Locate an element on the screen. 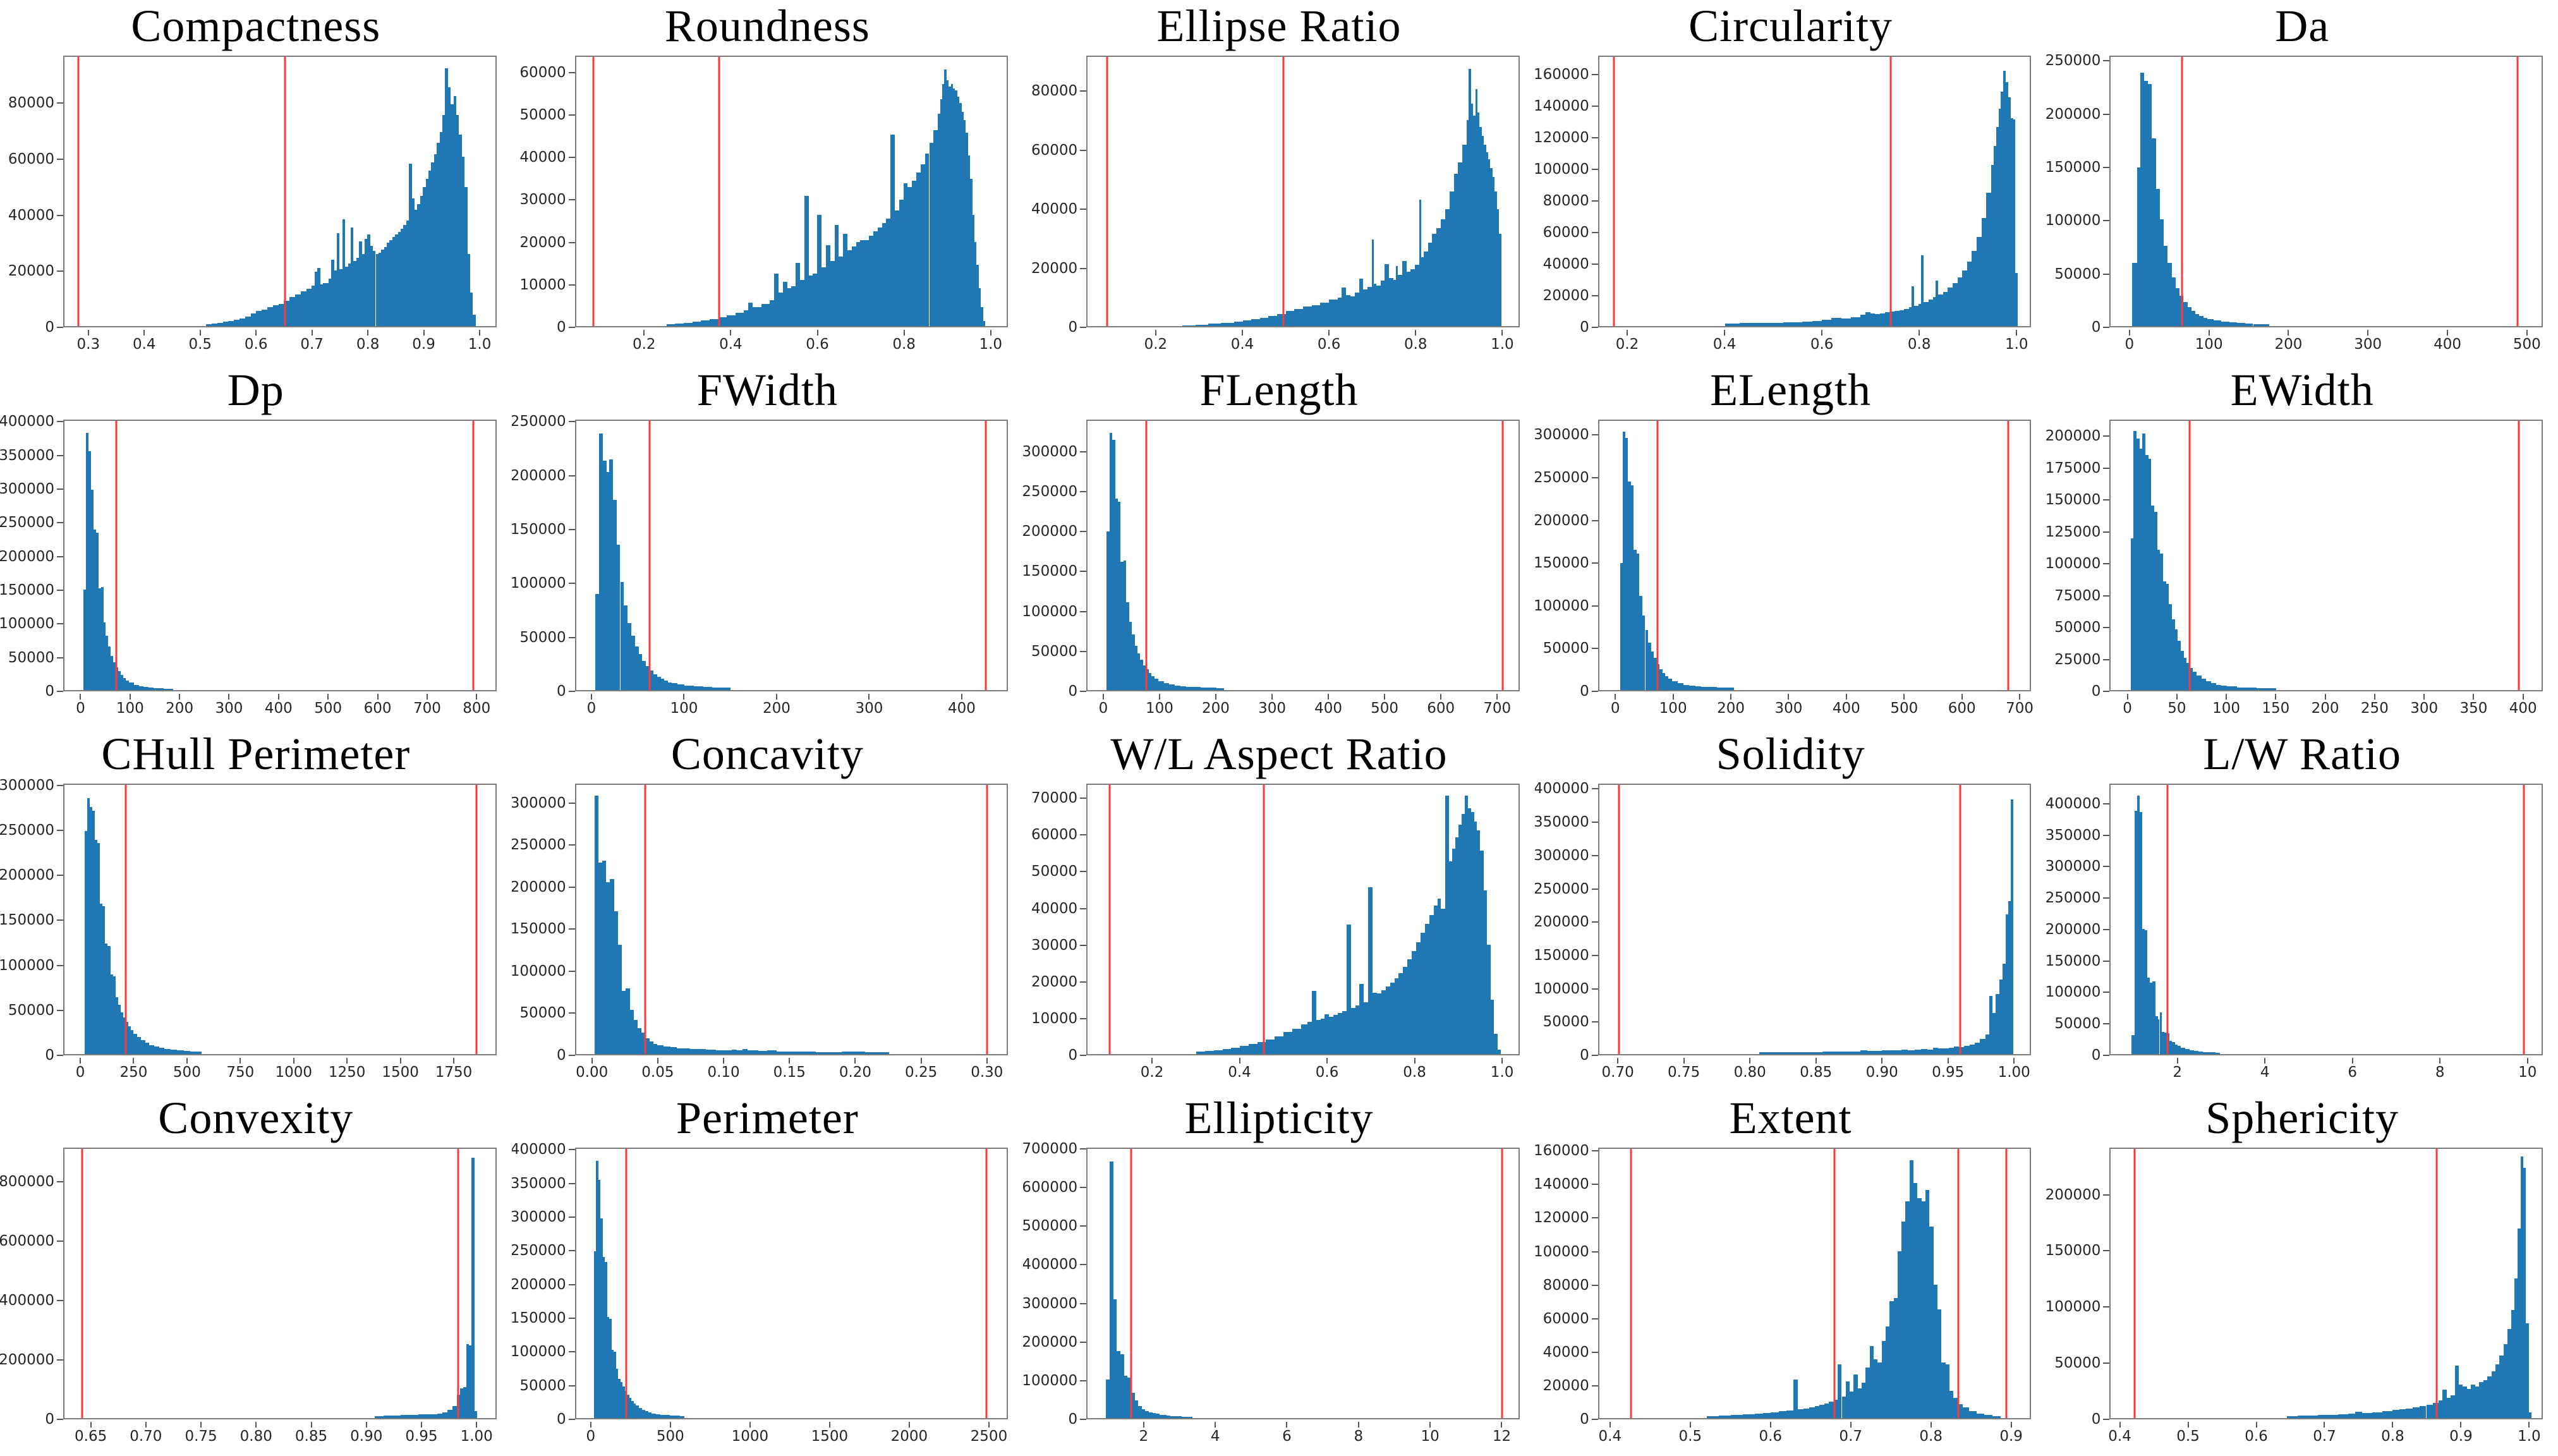 The width and height of the screenshot is (2558, 1456). plot-row: 0 50000 100000 150000 200000 250000 is located at coordinates (768, 556).